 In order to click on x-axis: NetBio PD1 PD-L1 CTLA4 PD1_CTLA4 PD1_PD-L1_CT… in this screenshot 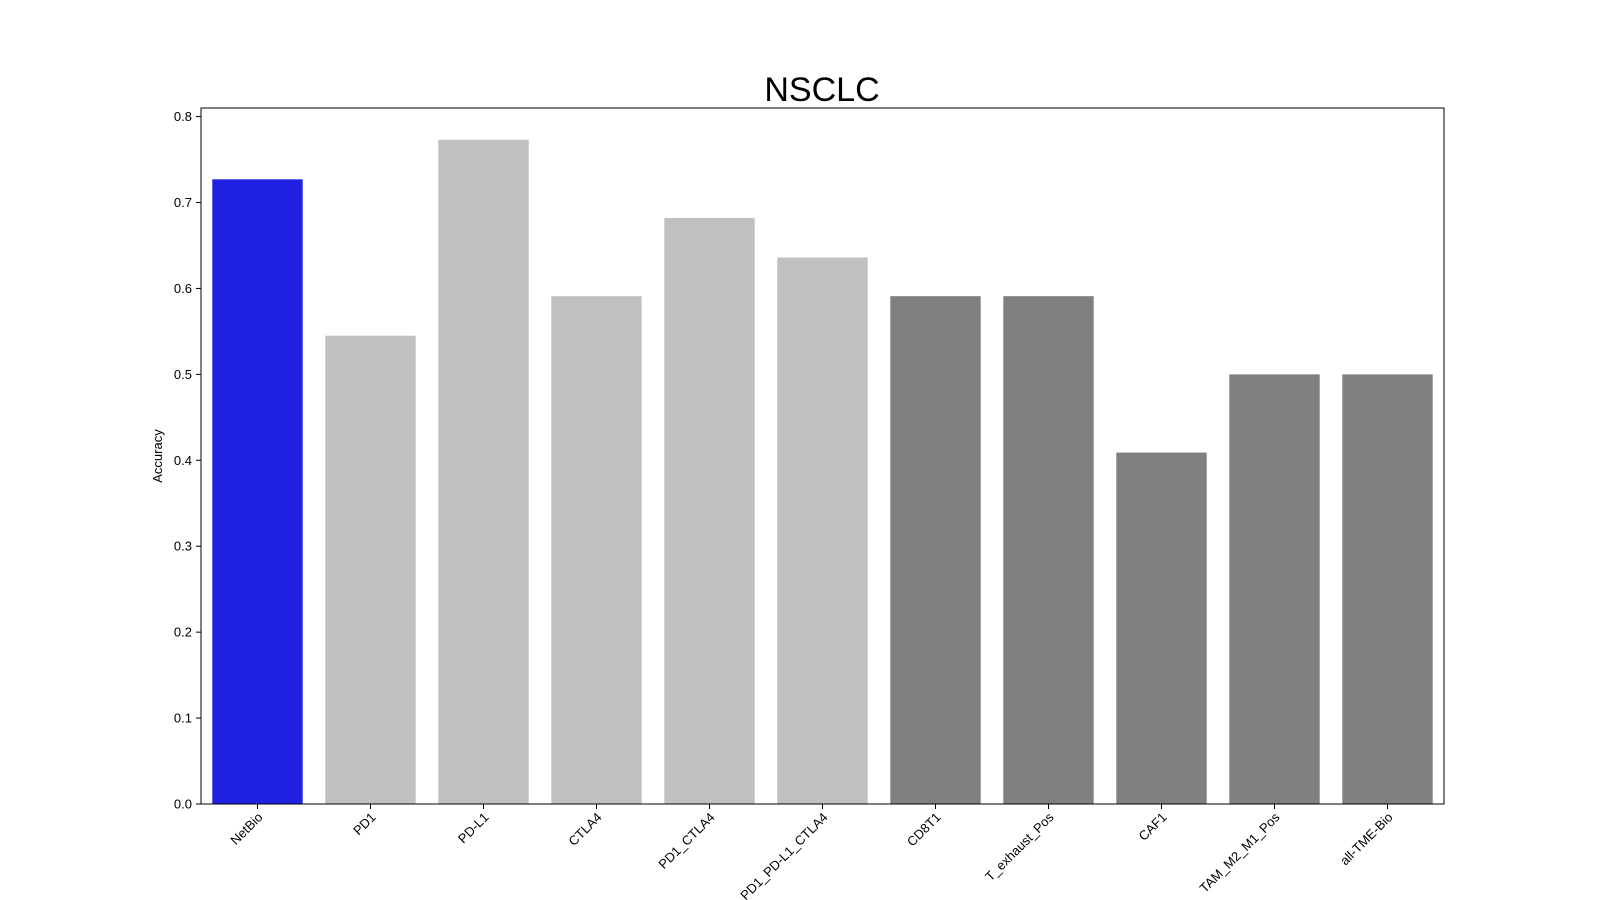, I will do `click(811, 852)`.